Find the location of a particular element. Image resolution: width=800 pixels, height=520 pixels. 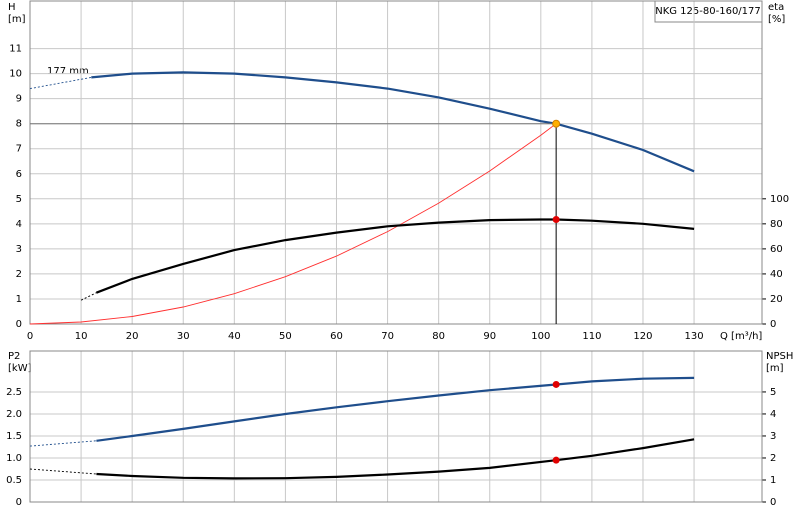

x-tick-label: 120 is located at coordinates (642, 336).